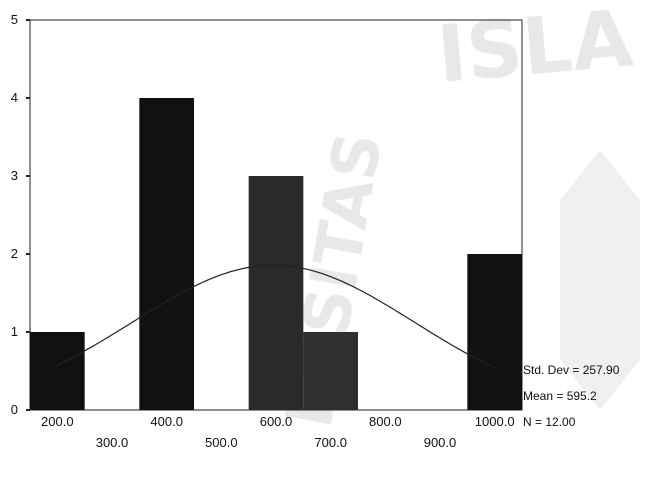  What do you see at coordinates (14, 19) in the screenshot?
I see `y-tick-label: 5` at bounding box center [14, 19].